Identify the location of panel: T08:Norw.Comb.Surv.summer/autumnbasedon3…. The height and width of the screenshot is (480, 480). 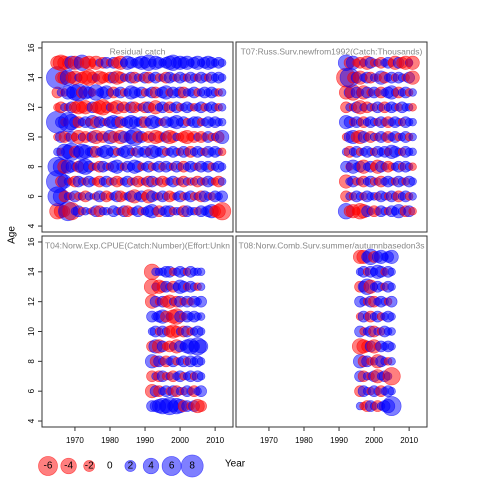
(332, 328).